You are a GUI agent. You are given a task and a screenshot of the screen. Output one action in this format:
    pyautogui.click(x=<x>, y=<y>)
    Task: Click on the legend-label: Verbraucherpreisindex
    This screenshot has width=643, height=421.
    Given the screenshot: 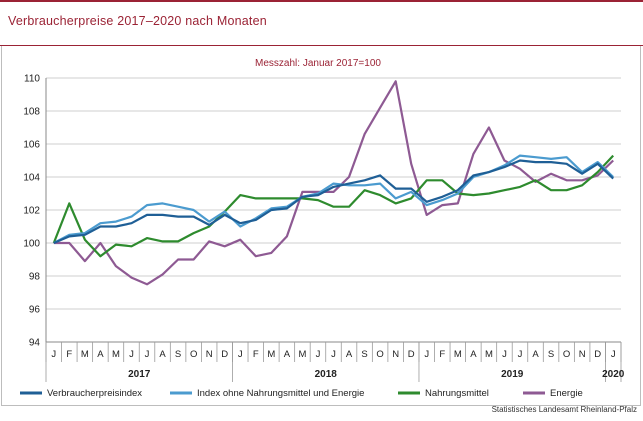 What is the action you would take?
    pyautogui.click(x=94, y=393)
    